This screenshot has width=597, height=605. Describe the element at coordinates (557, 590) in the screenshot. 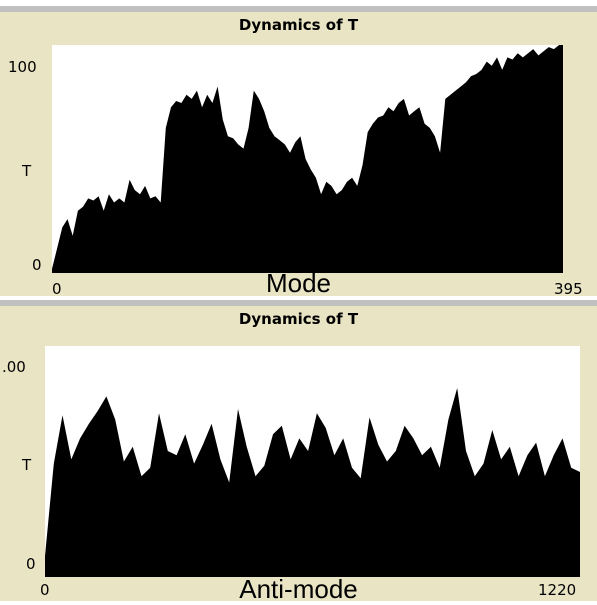

I see `x-tick-max: 1220` at that location.